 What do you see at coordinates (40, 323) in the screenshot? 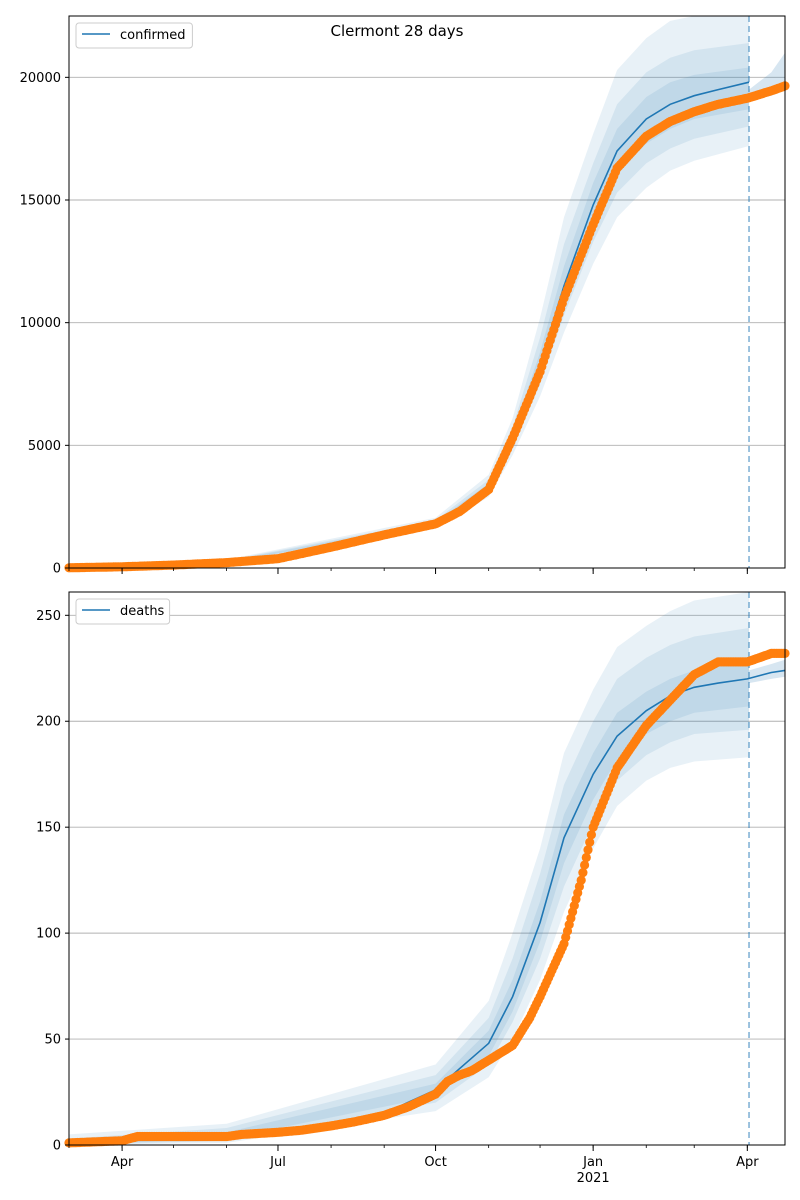
I see `confirmed-y-tick-label-2: 10000` at bounding box center [40, 323].